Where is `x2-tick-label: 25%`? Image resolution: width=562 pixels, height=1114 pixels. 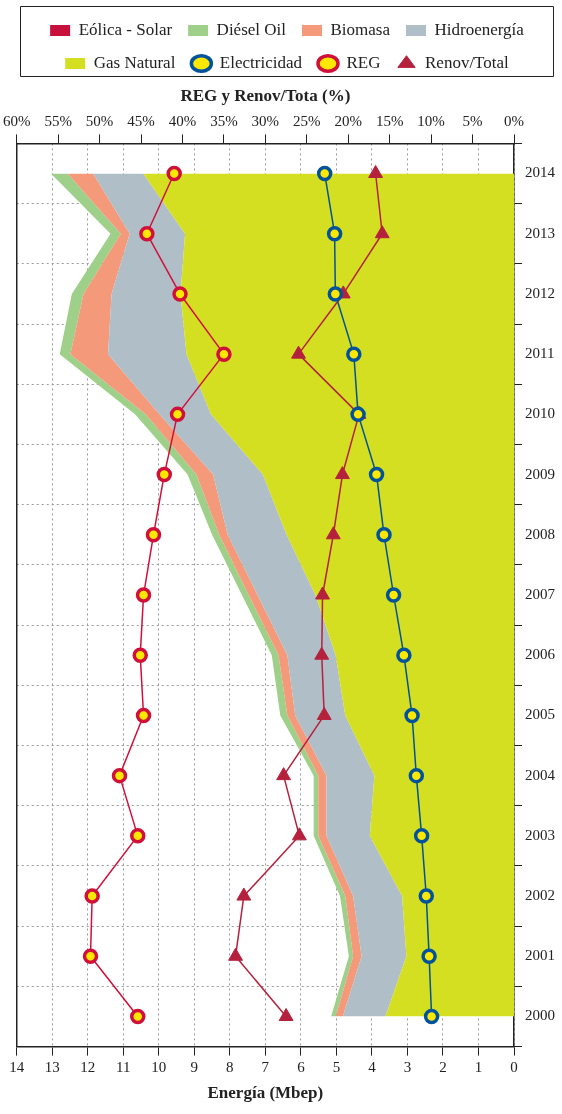
x2-tick-label: 25% is located at coordinates (307, 121).